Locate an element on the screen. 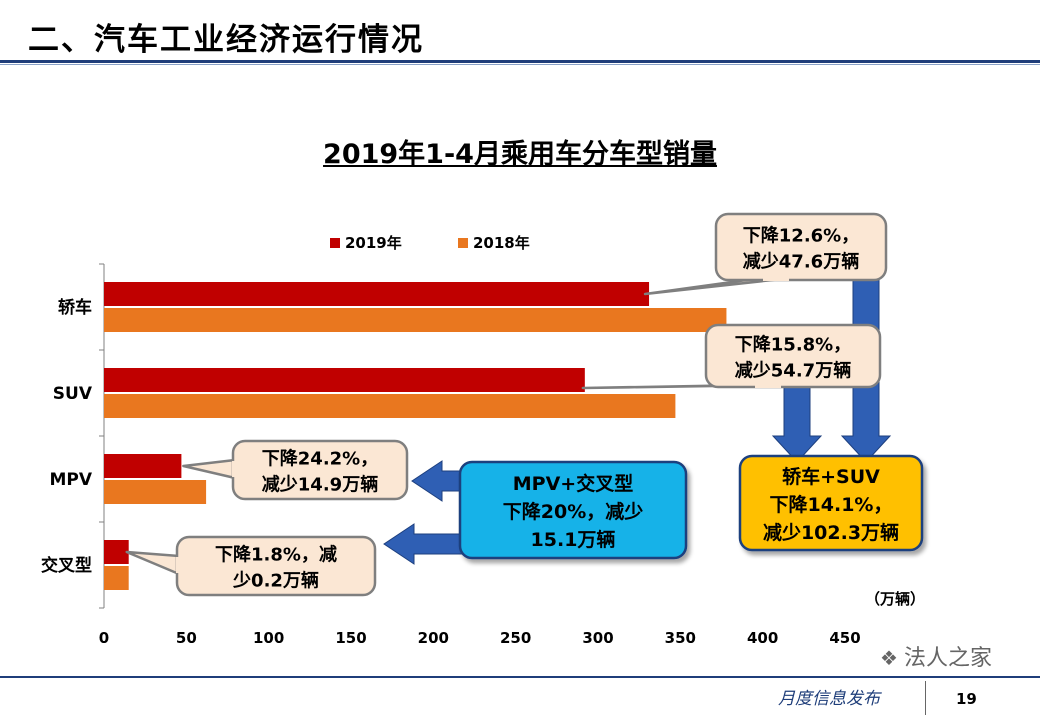 The width and height of the screenshot is (1040, 720). legend-label: 2019年 is located at coordinates (373, 243).